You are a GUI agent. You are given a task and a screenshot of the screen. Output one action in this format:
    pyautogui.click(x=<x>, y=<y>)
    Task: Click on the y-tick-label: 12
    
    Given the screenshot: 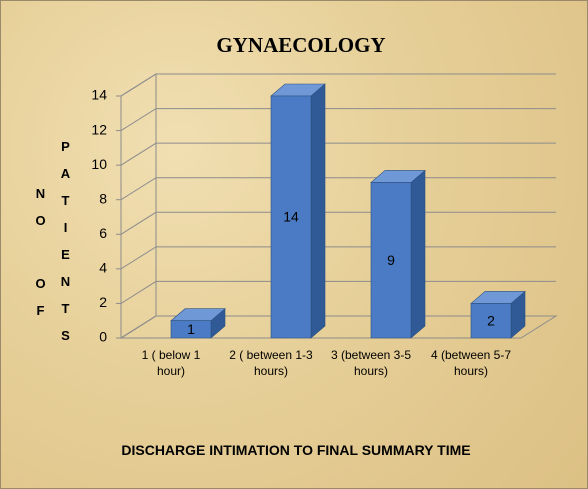 What is the action you would take?
    pyautogui.click(x=99, y=129)
    